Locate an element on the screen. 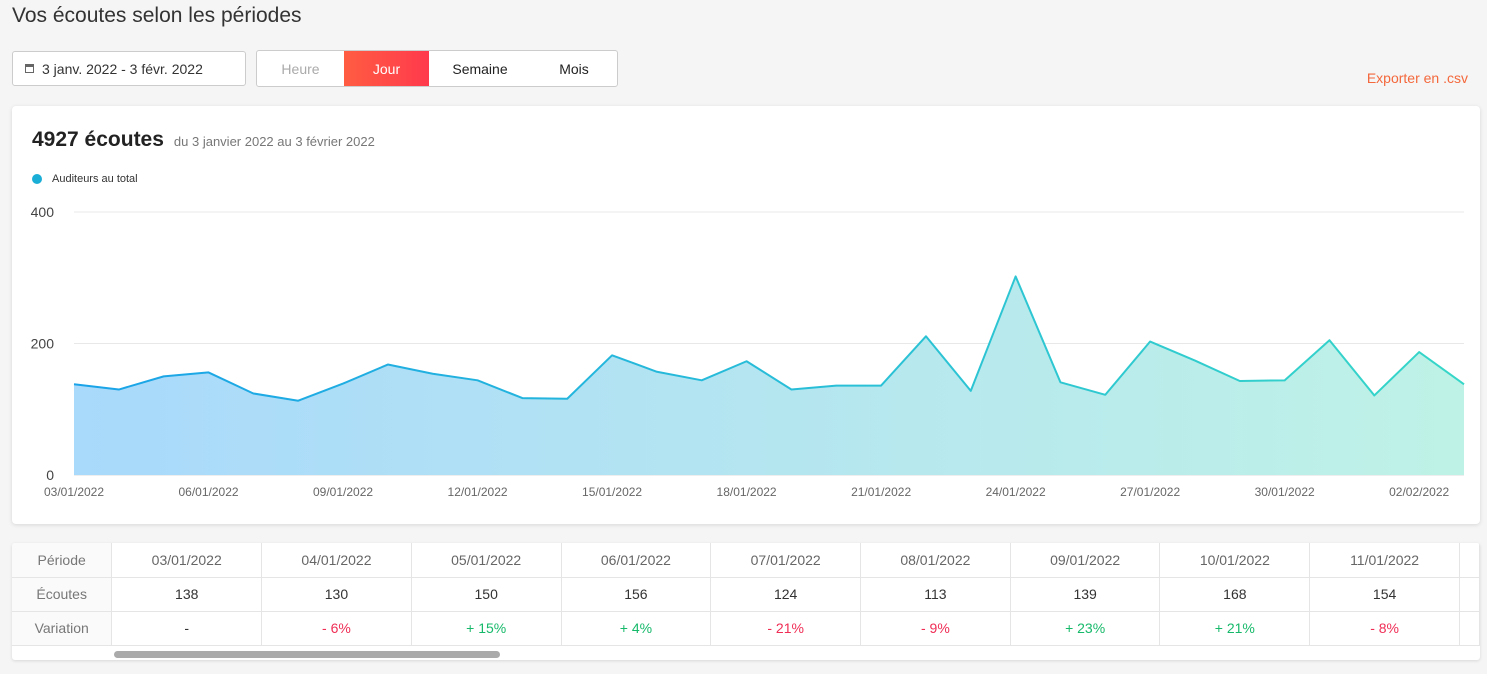  table-cell: 154 is located at coordinates (1384, 594).